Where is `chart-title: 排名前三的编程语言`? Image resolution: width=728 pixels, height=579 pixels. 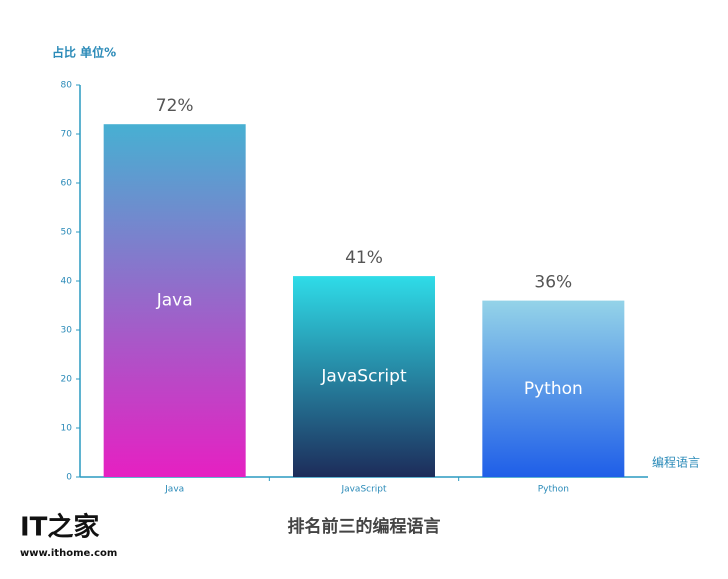 chart-title: 排名前三的编程语言 is located at coordinates (364, 526).